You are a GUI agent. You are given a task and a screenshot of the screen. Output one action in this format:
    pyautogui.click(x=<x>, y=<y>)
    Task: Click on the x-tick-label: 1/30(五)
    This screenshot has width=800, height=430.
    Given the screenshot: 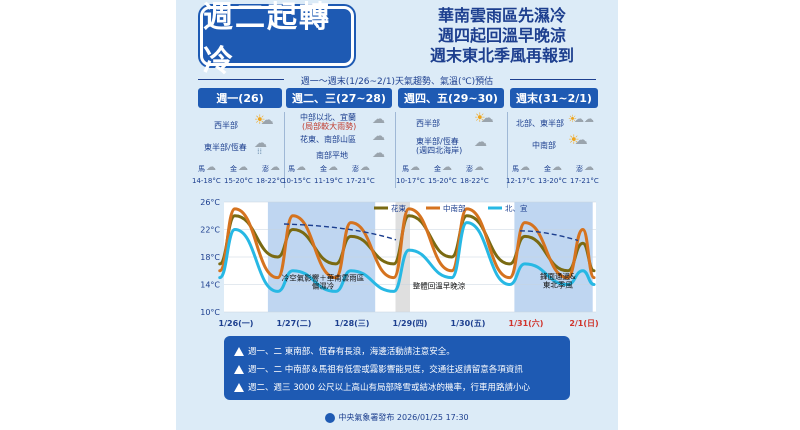 What is the action you would take?
    pyautogui.click(x=468, y=323)
    